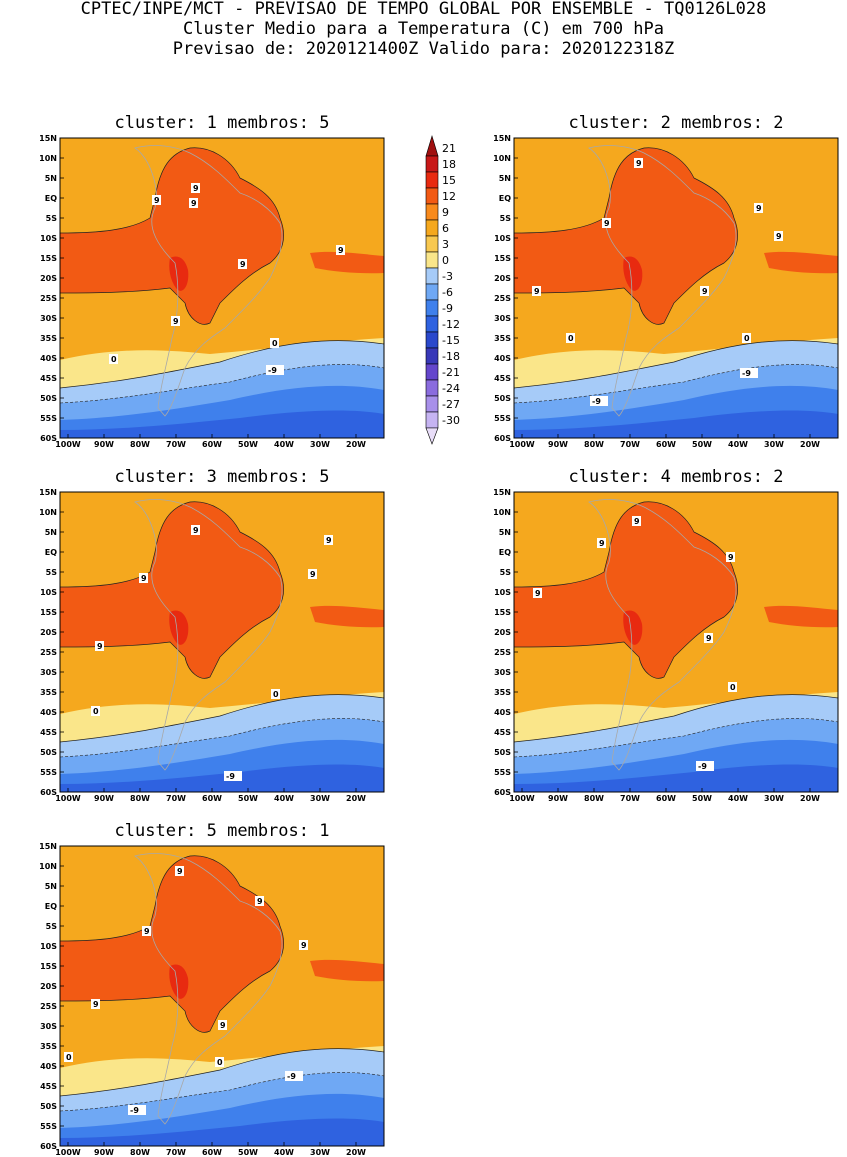  What do you see at coordinates (48, 652) in the screenshot?
I see `lat-tick-label: 25S` at bounding box center [48, 652].